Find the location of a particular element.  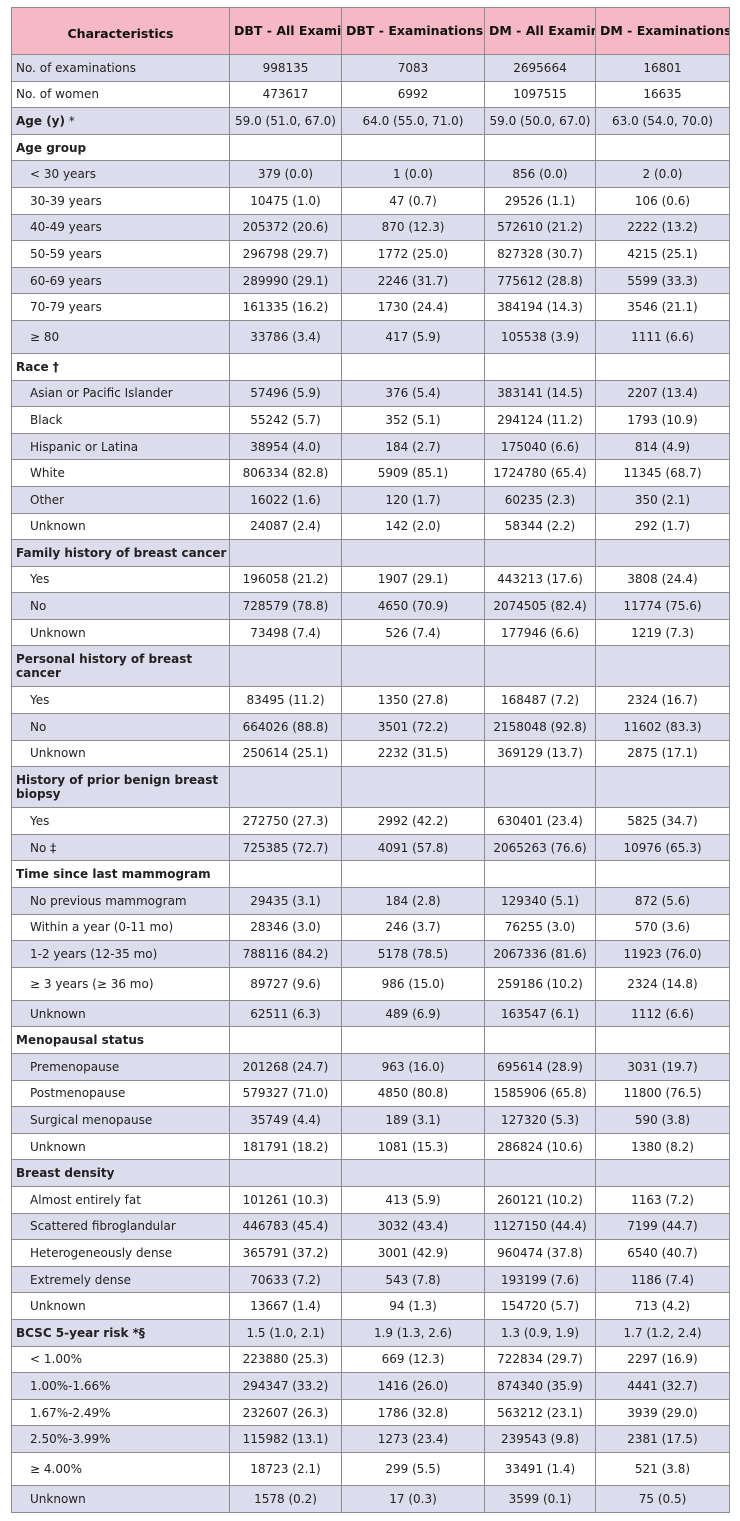

table-cell: 189 (3.1) is located at coordinates (413, 1120).